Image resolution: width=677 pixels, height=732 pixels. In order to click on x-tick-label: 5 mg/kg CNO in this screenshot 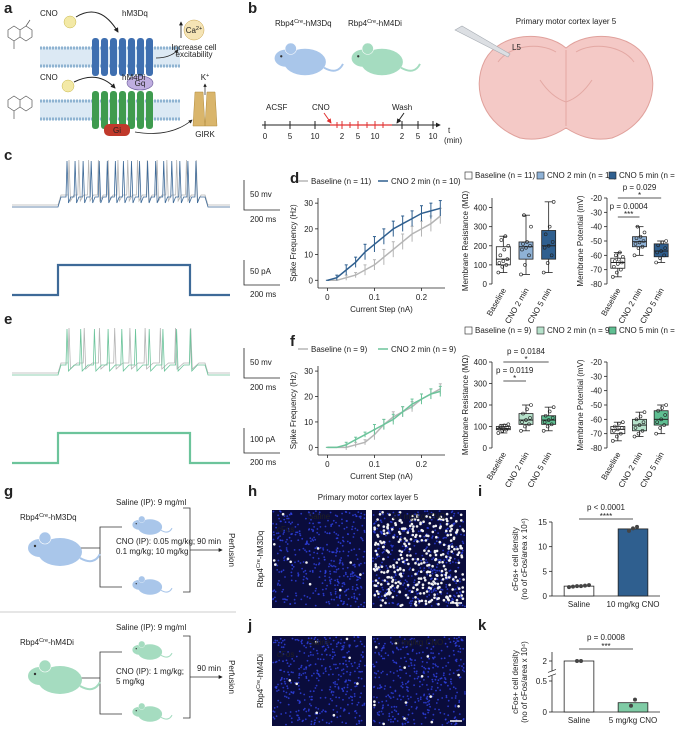, I will do `click(633, 720)`.